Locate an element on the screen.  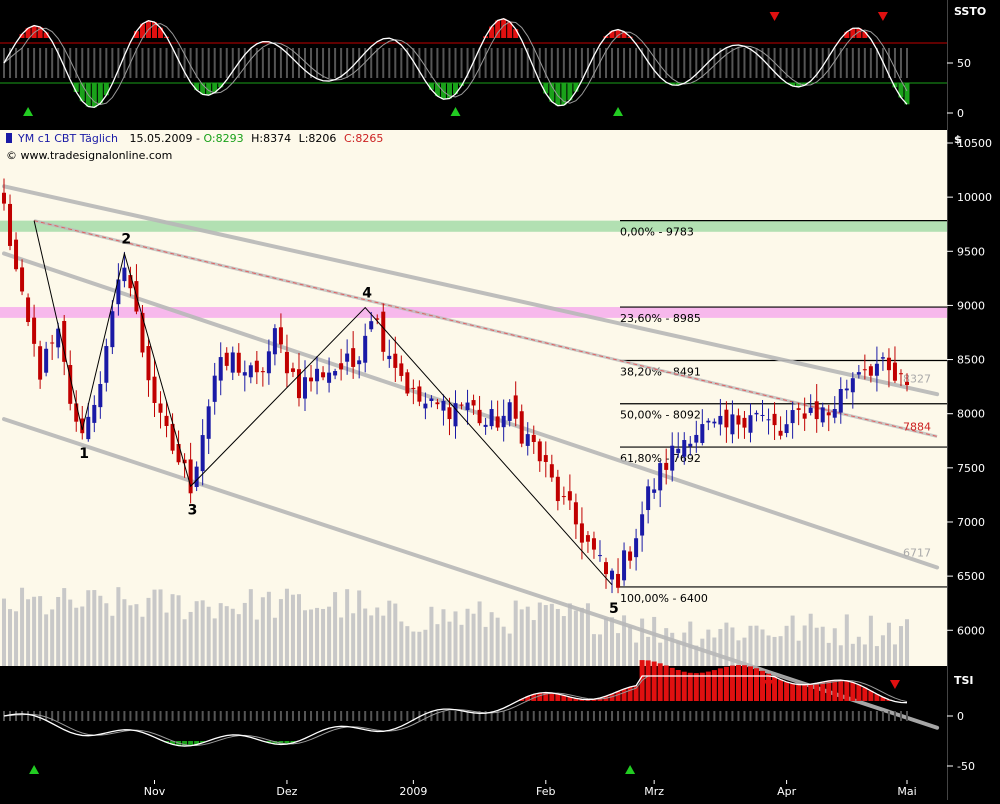
fib-label: 23,60% - 8985 is located at coordinates (660, 318).